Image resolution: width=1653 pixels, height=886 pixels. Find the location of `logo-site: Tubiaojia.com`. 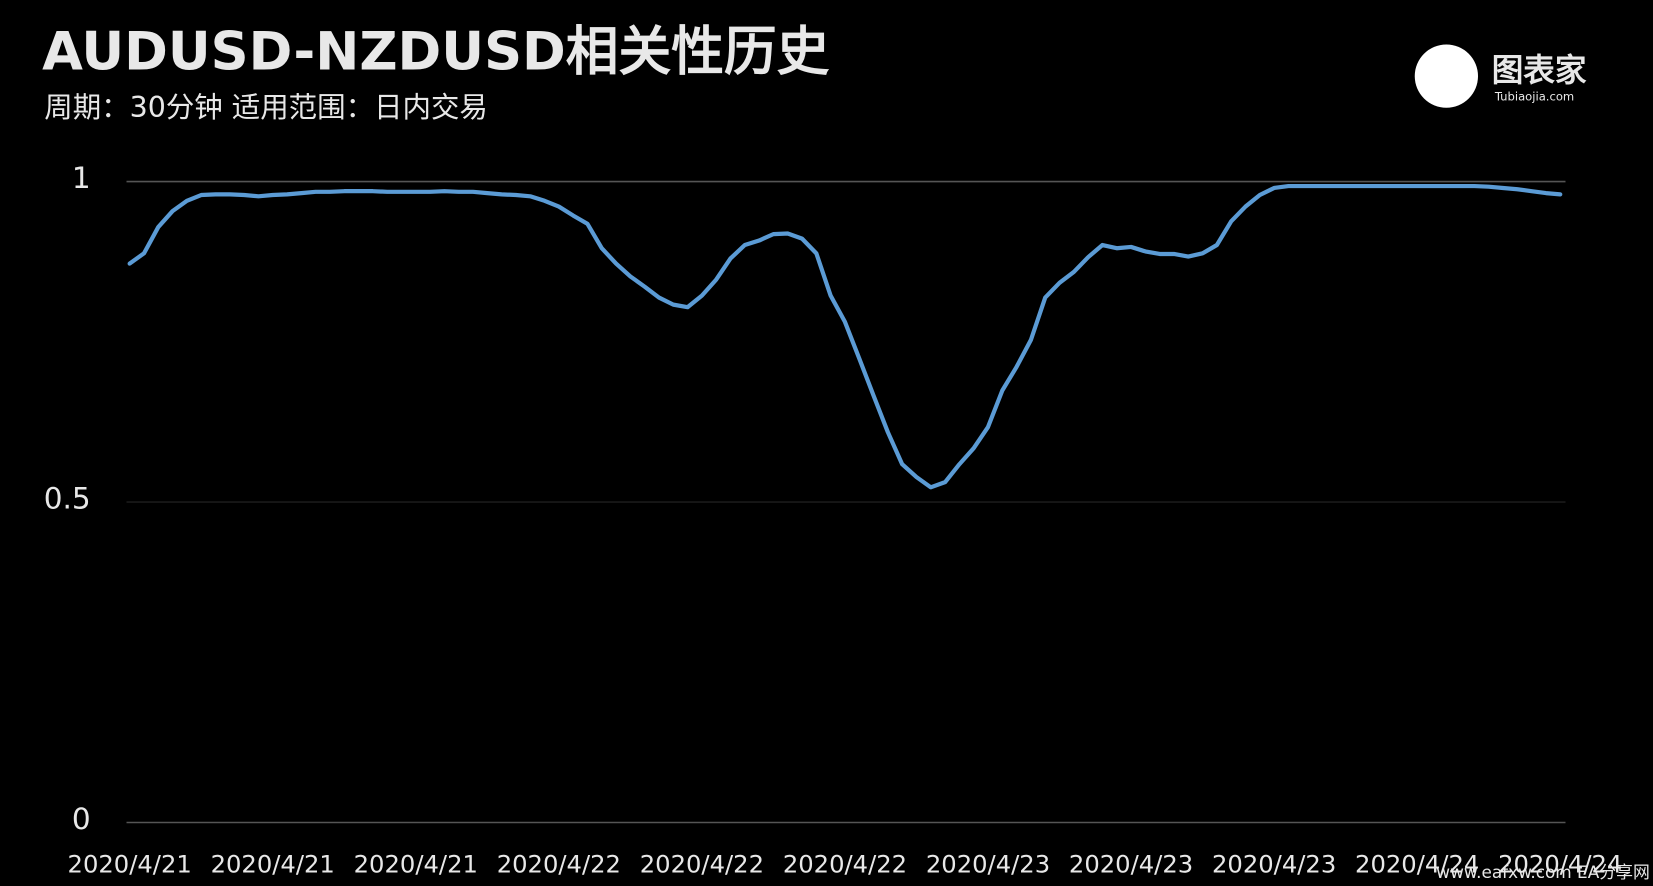

logo-site: Tubiaojia.com is located at coordinates (1534, 97).